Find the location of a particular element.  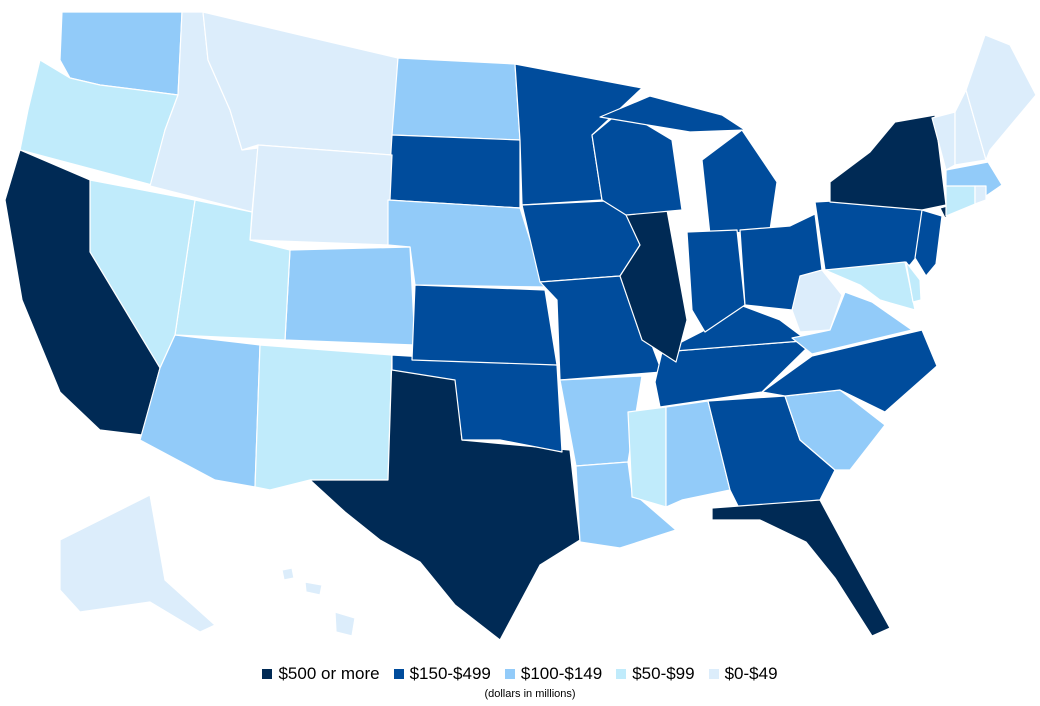

state-ms is located at coordinates (647, 457).